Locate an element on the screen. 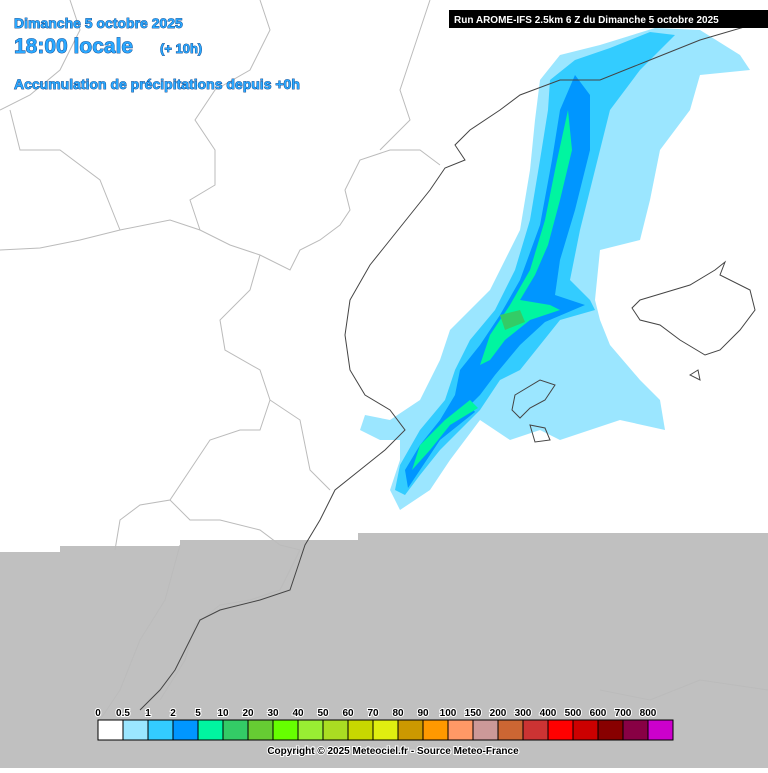 This screenshot has height=773, width=768. legend-label: 60 is located at coordinates (348, 713).